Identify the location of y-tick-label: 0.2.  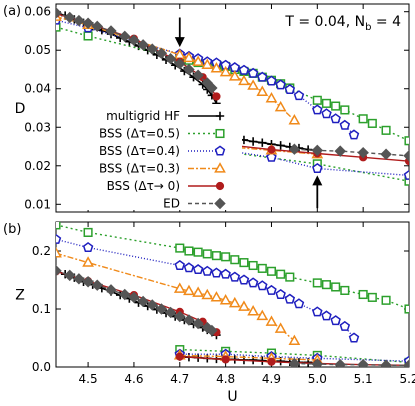
(41, 251).